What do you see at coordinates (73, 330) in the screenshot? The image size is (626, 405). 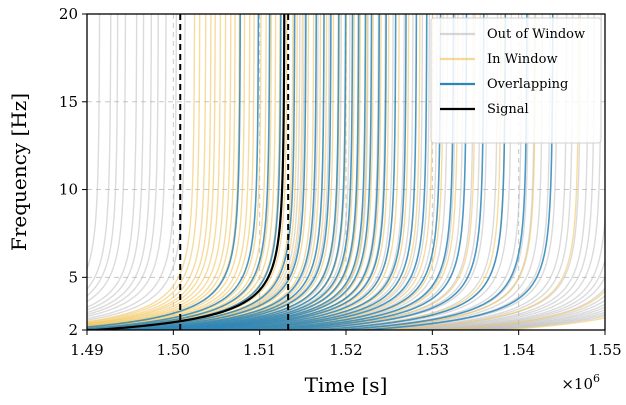 I see `y-tick-label: 2` at bounding box center [73, 330].